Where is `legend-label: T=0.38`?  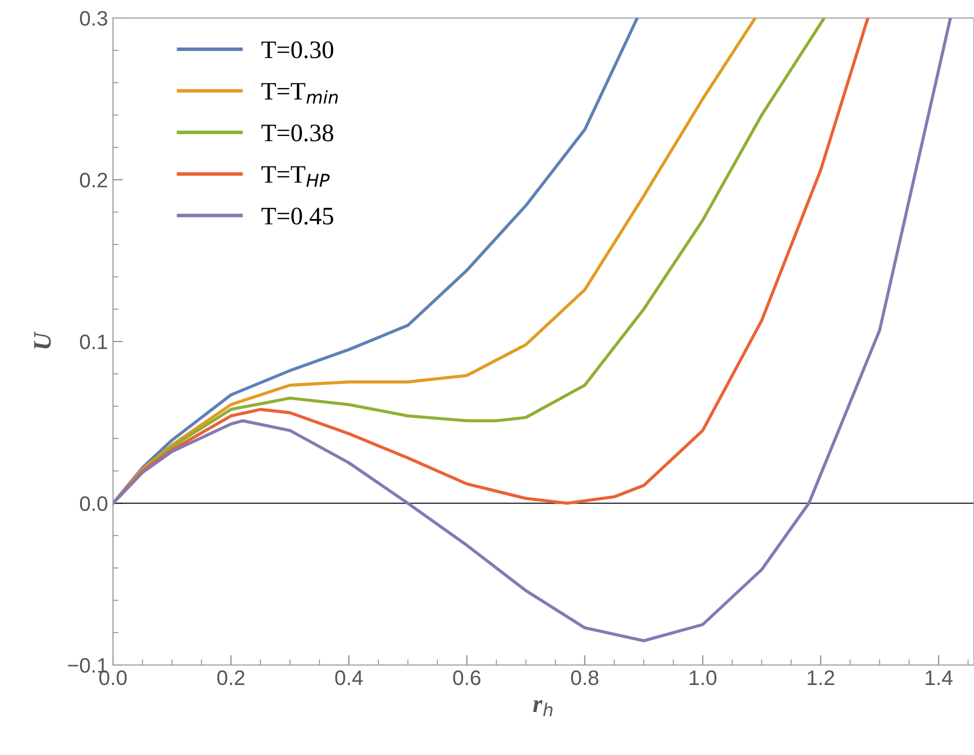 legend-label: T=0.38 is located at coordinates (298, 133).